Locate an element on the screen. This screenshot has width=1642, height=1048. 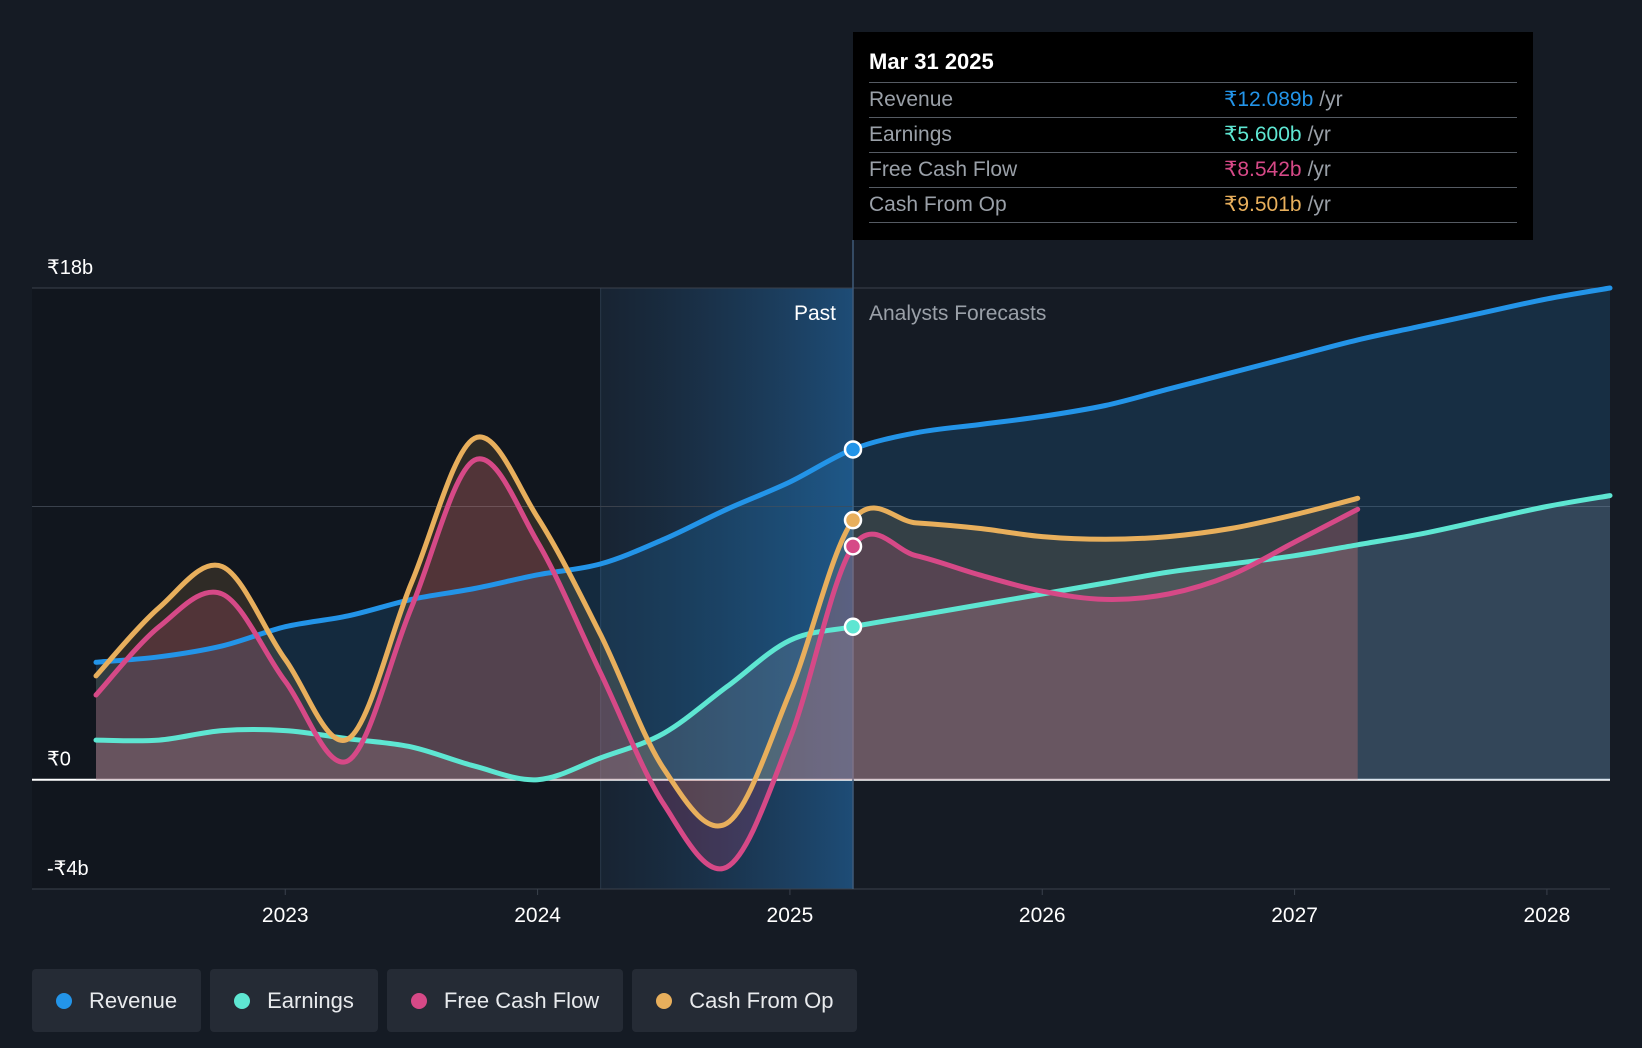
tooltip-row-revenue: Revenue ₹12.089b /yr is located at coordinates (1193, 99).